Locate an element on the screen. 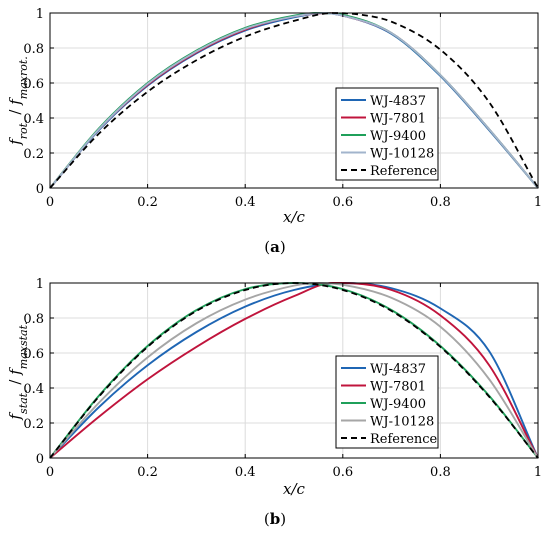  y-axis-label: frot. / fmaxrot. is located at coordinates (18, 101).